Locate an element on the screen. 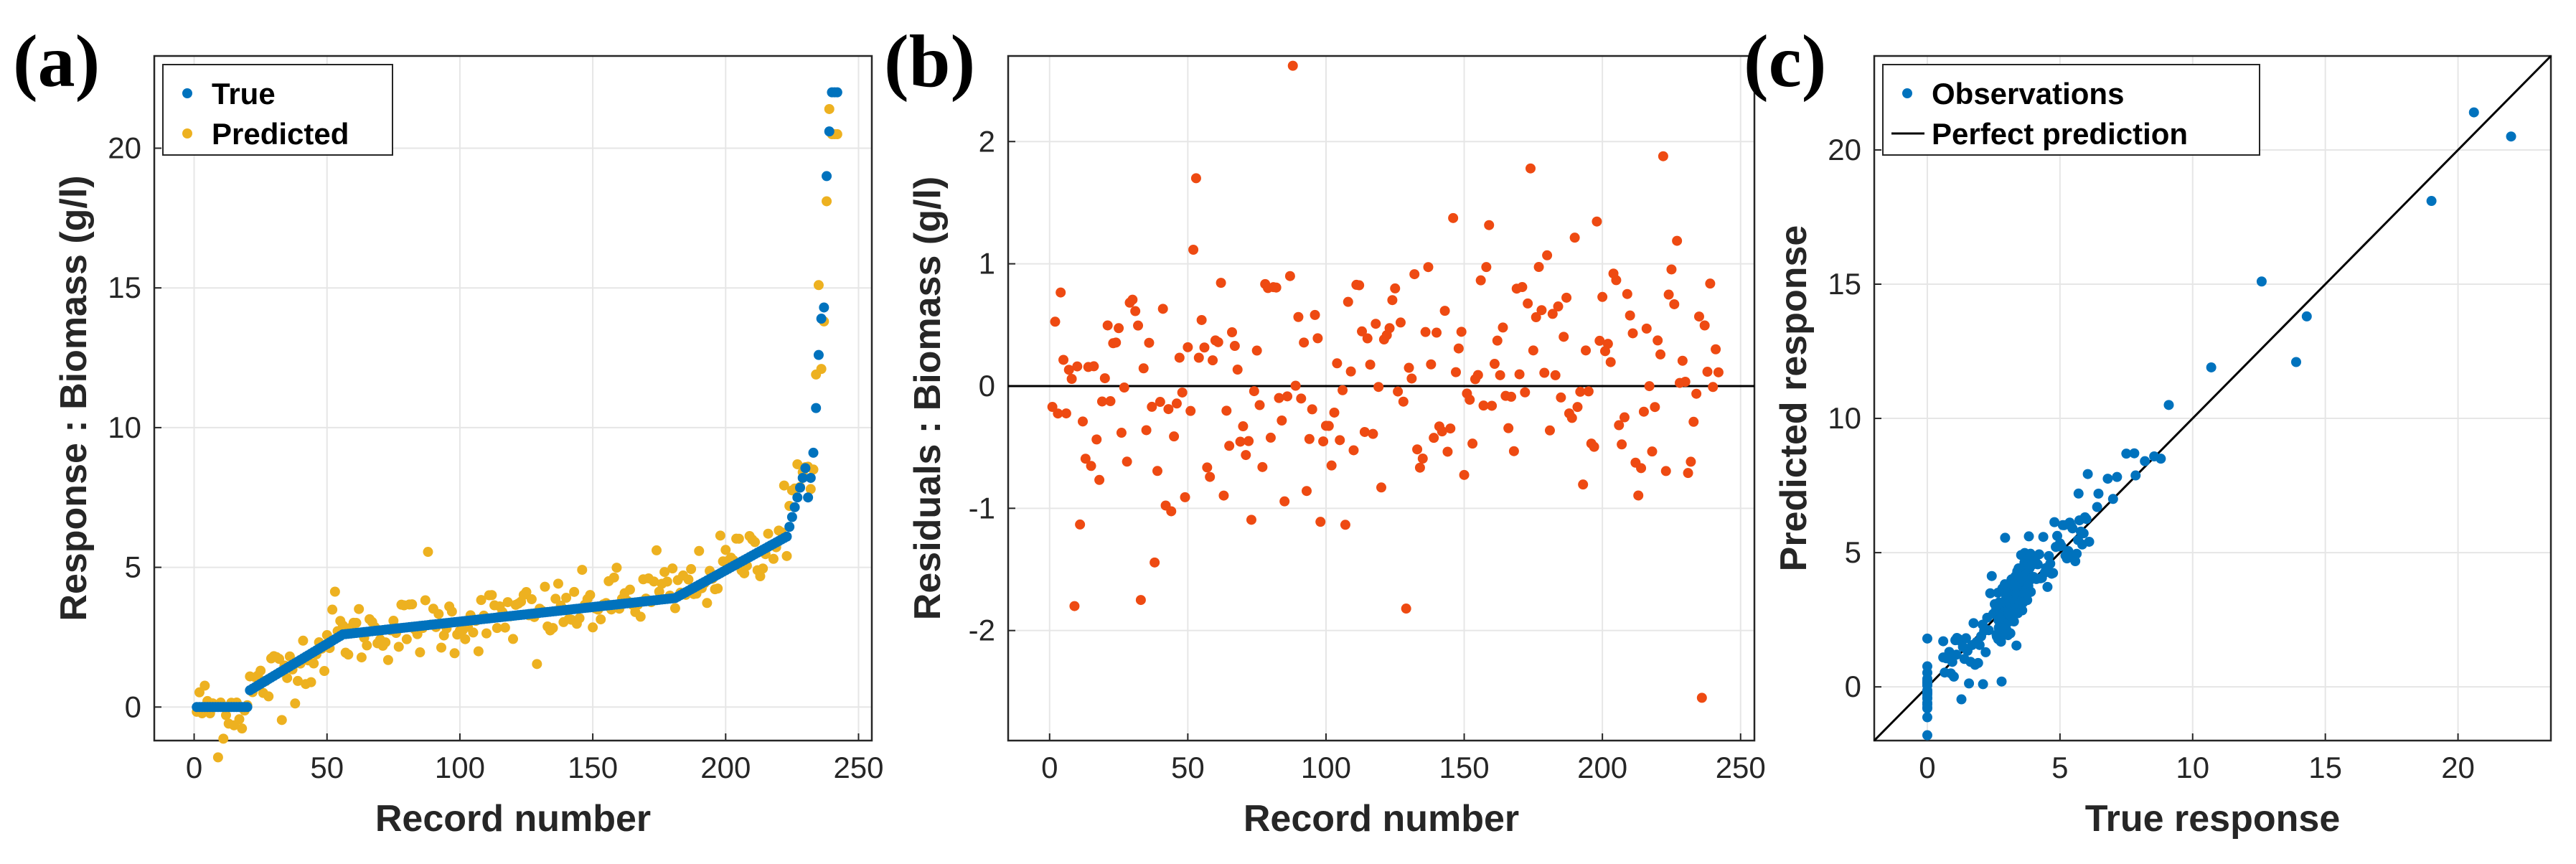 The height and width of the screenshot is (864, 2576). legend-label-observations: Observations is located at coordinates (2028, 94).